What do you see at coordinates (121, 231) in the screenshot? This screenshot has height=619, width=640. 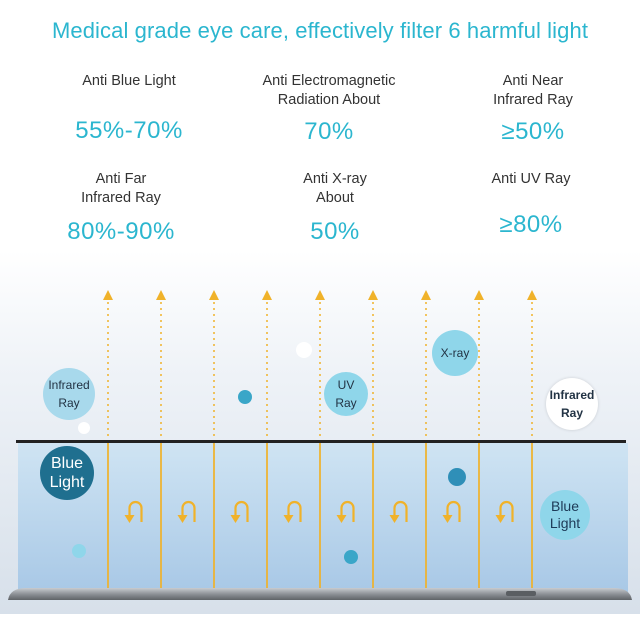 I see `stat-value: 80%-90%` at bounding box center [121, 231].